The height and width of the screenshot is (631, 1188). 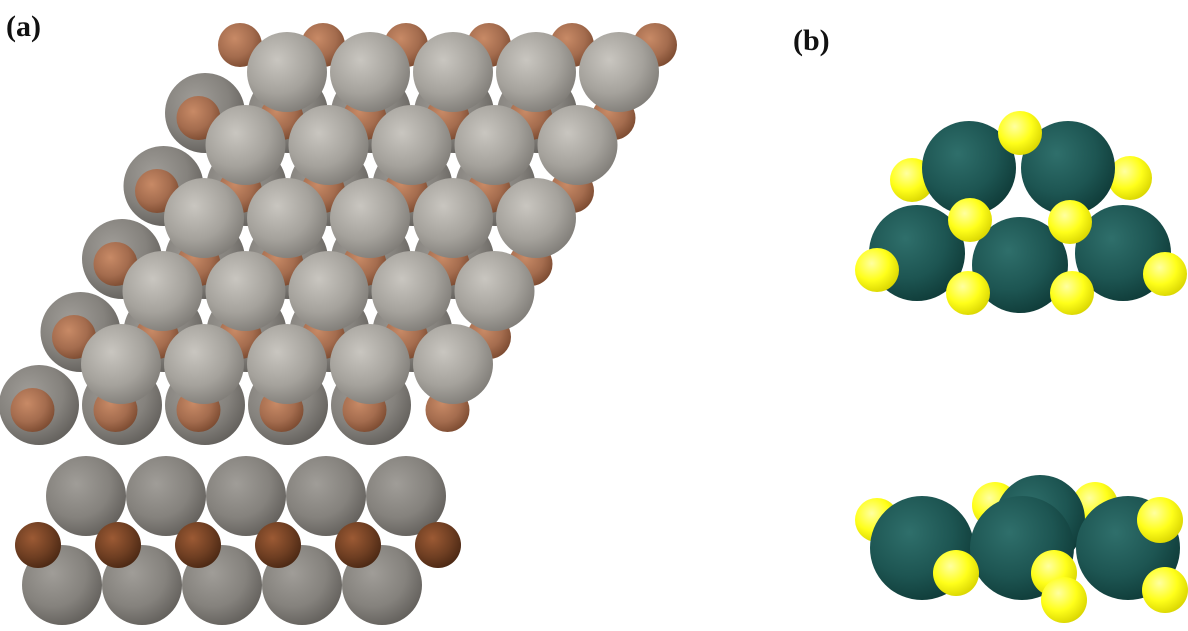 What do you see at coordinates (238, 540) in the screenshot?
I see `panel-a-side-view` at bounding box center [238, 540].